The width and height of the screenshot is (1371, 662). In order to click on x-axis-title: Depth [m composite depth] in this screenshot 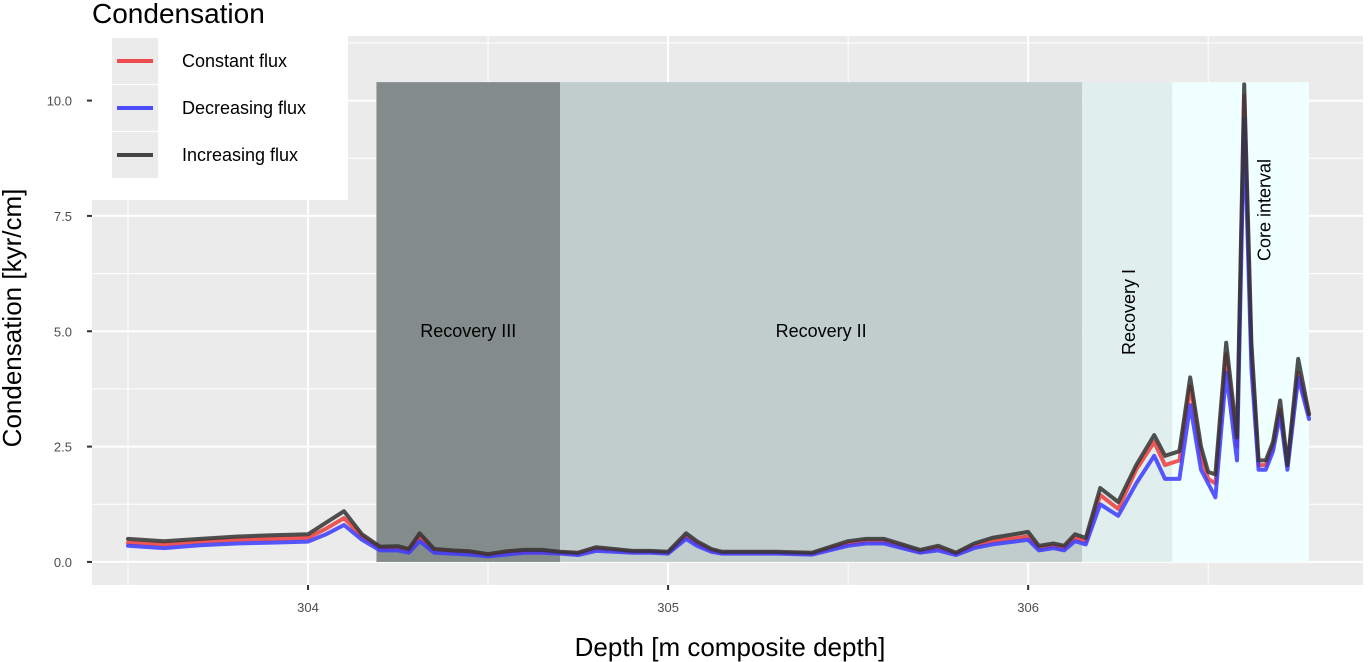, I will do `click(730, 647)`.